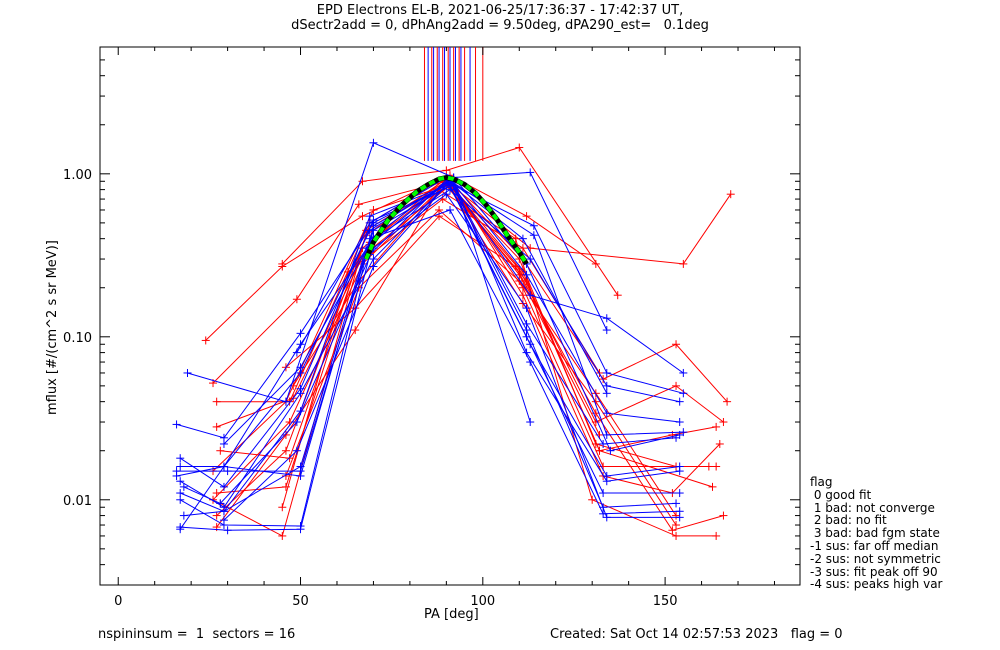  What do you see at coordinates (197, 634) in the screenshot?
I see `footer-left: nspininsum = 1 sectors = 16` at bounding box center [197, 634].